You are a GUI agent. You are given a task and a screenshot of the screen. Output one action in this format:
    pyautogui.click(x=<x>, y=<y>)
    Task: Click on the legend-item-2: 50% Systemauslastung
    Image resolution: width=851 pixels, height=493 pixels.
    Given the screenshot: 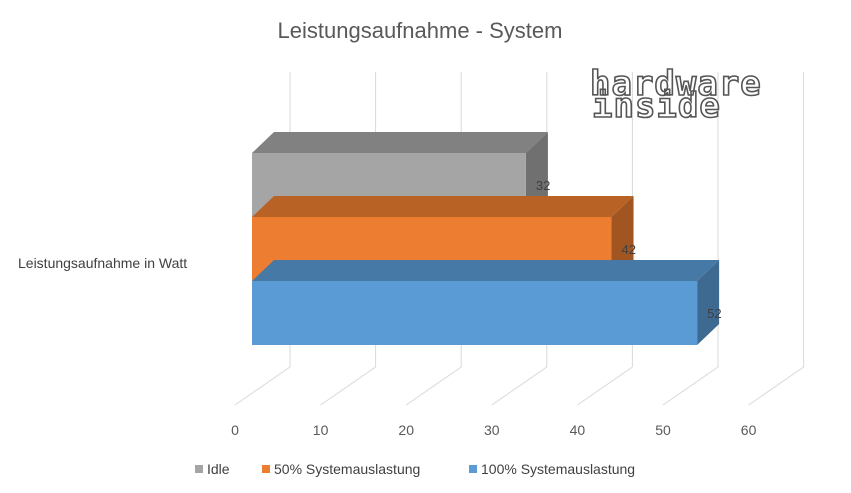 What is the action you would take?
    pyautogui.click(x=341, y=469)
    